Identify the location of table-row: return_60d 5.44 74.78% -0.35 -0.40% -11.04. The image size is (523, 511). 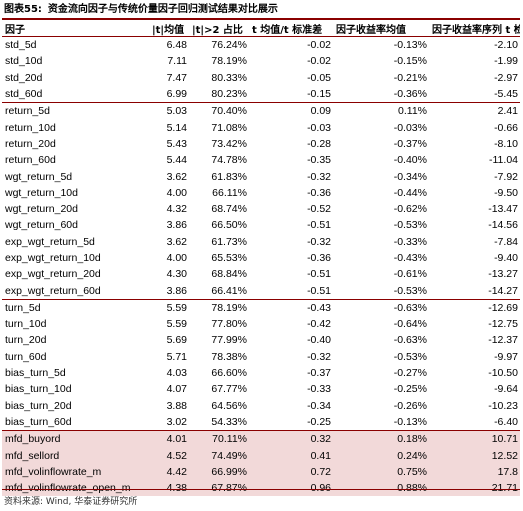
(261, 160).